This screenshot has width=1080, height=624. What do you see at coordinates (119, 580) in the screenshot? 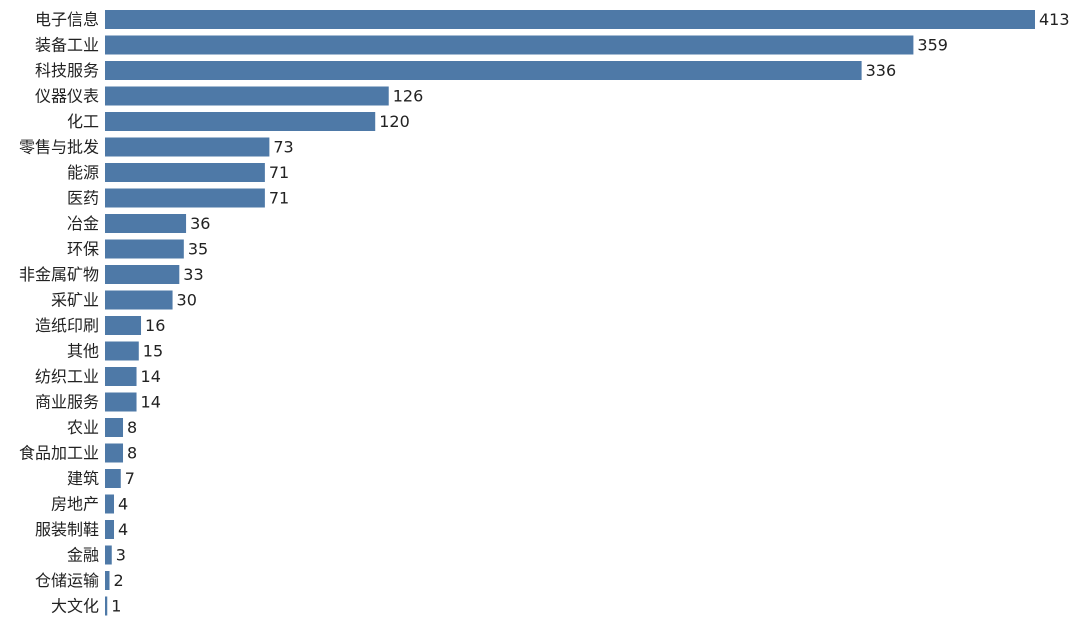
I see `value-label: 2` at bounding box center [119, 580].